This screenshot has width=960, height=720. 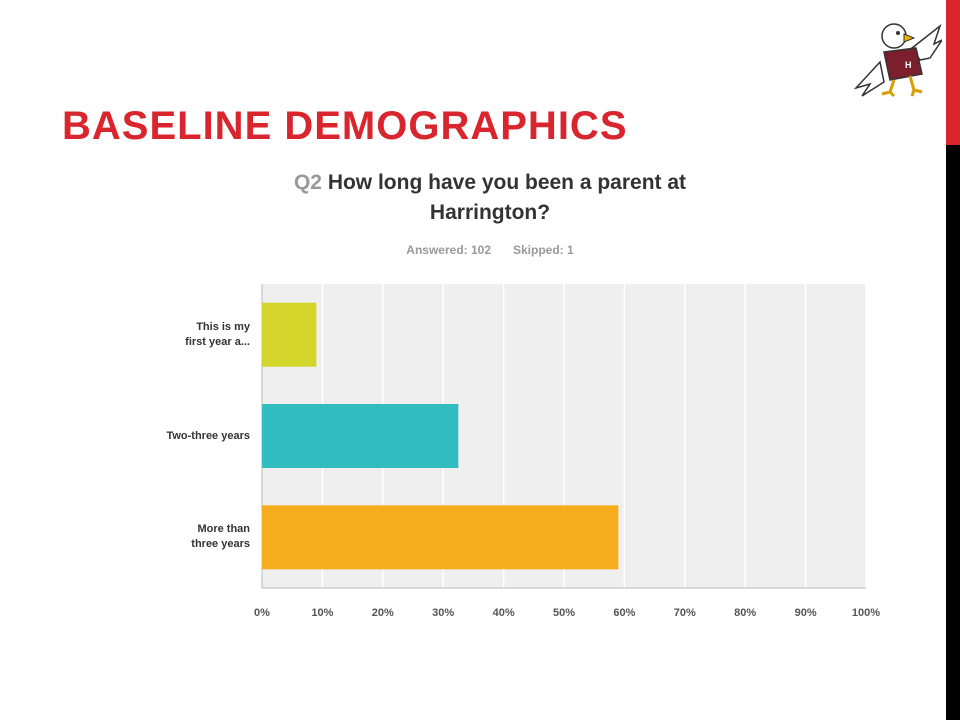 What do you see at coordinates (322, 613) in the screenshot?
I see `x-tick-label: 10%` at bounding box center [322, 613].